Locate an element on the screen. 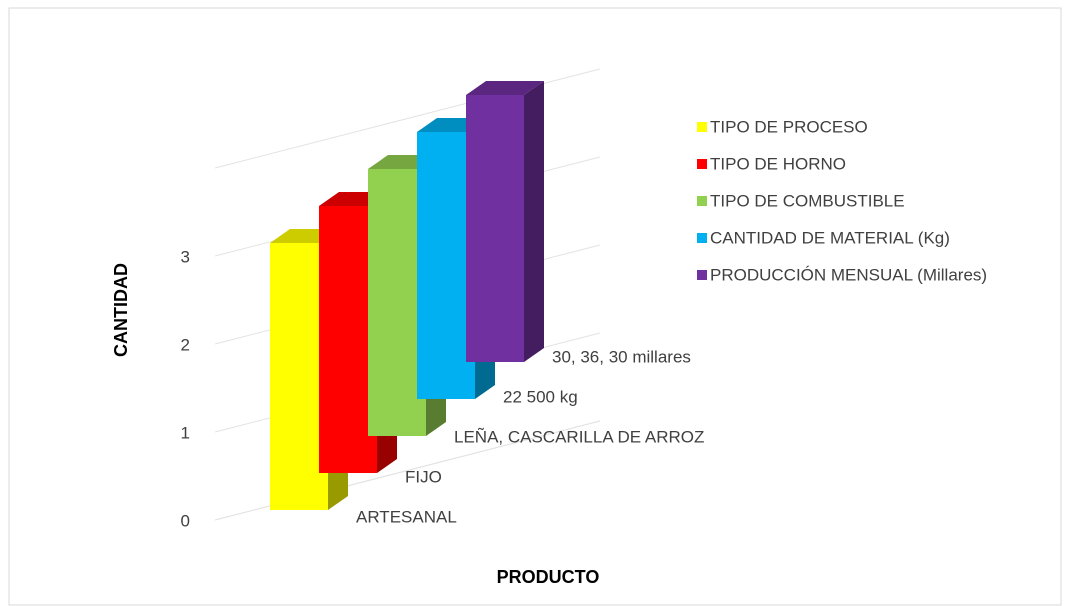 This screenshot has width=1070, height=606. y-tick-label: 3 is located at coordinates (185, 256).